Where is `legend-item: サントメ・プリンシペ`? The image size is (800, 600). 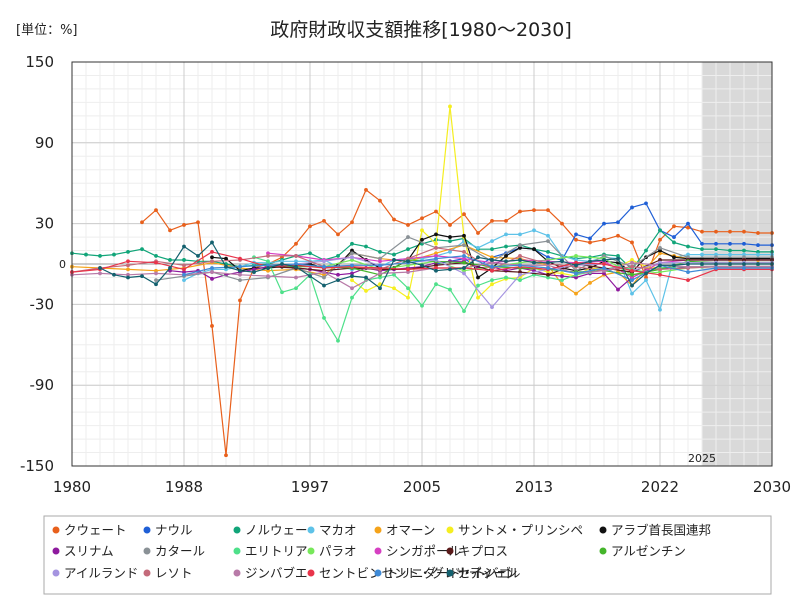 legend-item: サントメ・プリンシペ is located at coordinates (514, 530).